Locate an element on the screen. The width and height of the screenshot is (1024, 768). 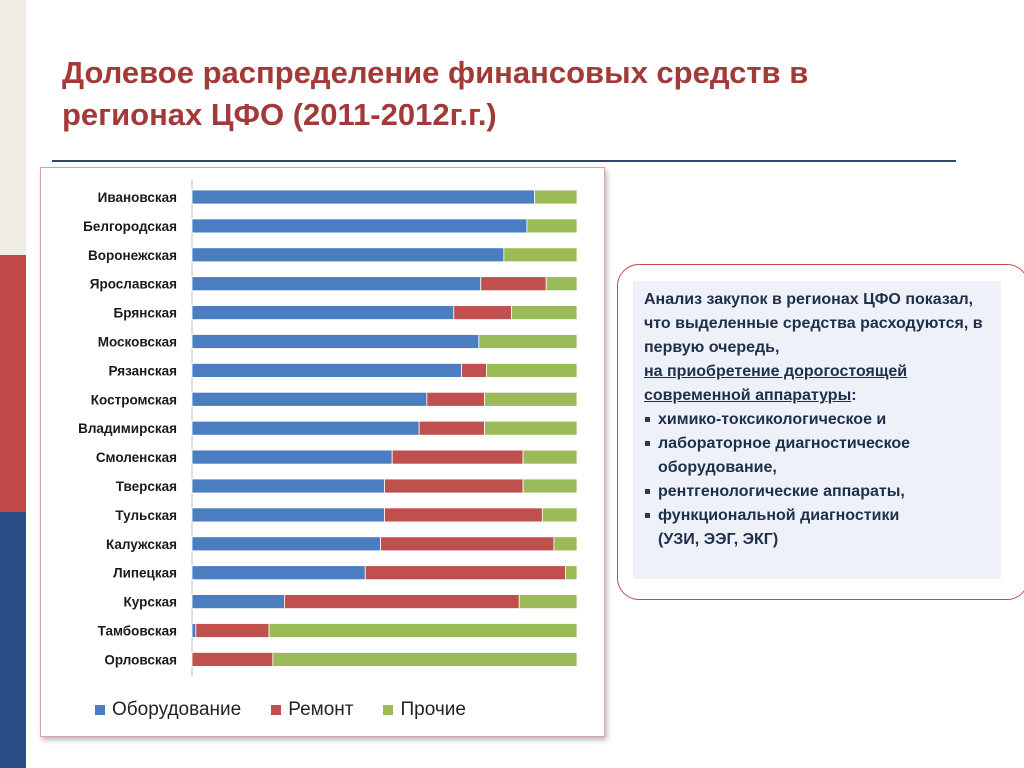
category-label: Рязанская is located at coordinates (142, 370).